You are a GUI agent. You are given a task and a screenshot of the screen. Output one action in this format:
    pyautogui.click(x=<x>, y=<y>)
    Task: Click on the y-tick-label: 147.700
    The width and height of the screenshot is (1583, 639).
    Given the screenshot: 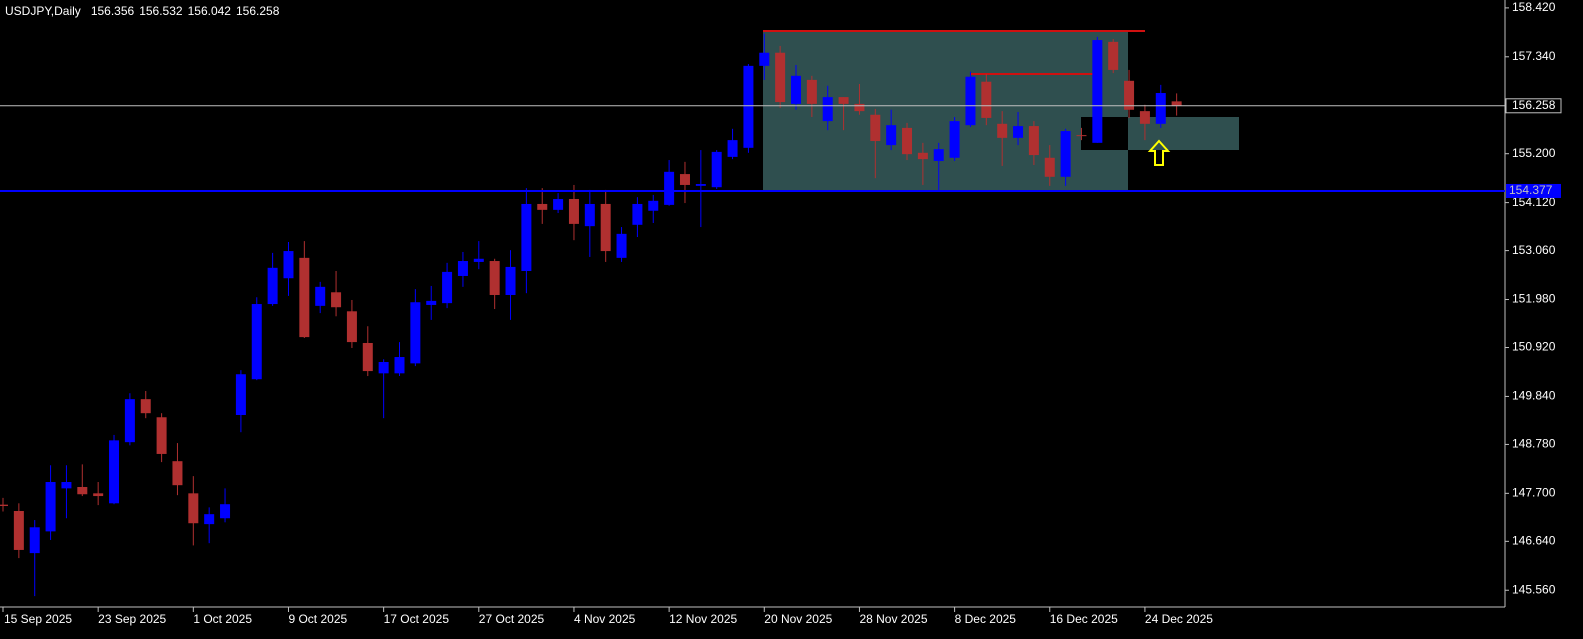 What is the action you would take?
    pyautogui.click(x=1534, y=493)
    